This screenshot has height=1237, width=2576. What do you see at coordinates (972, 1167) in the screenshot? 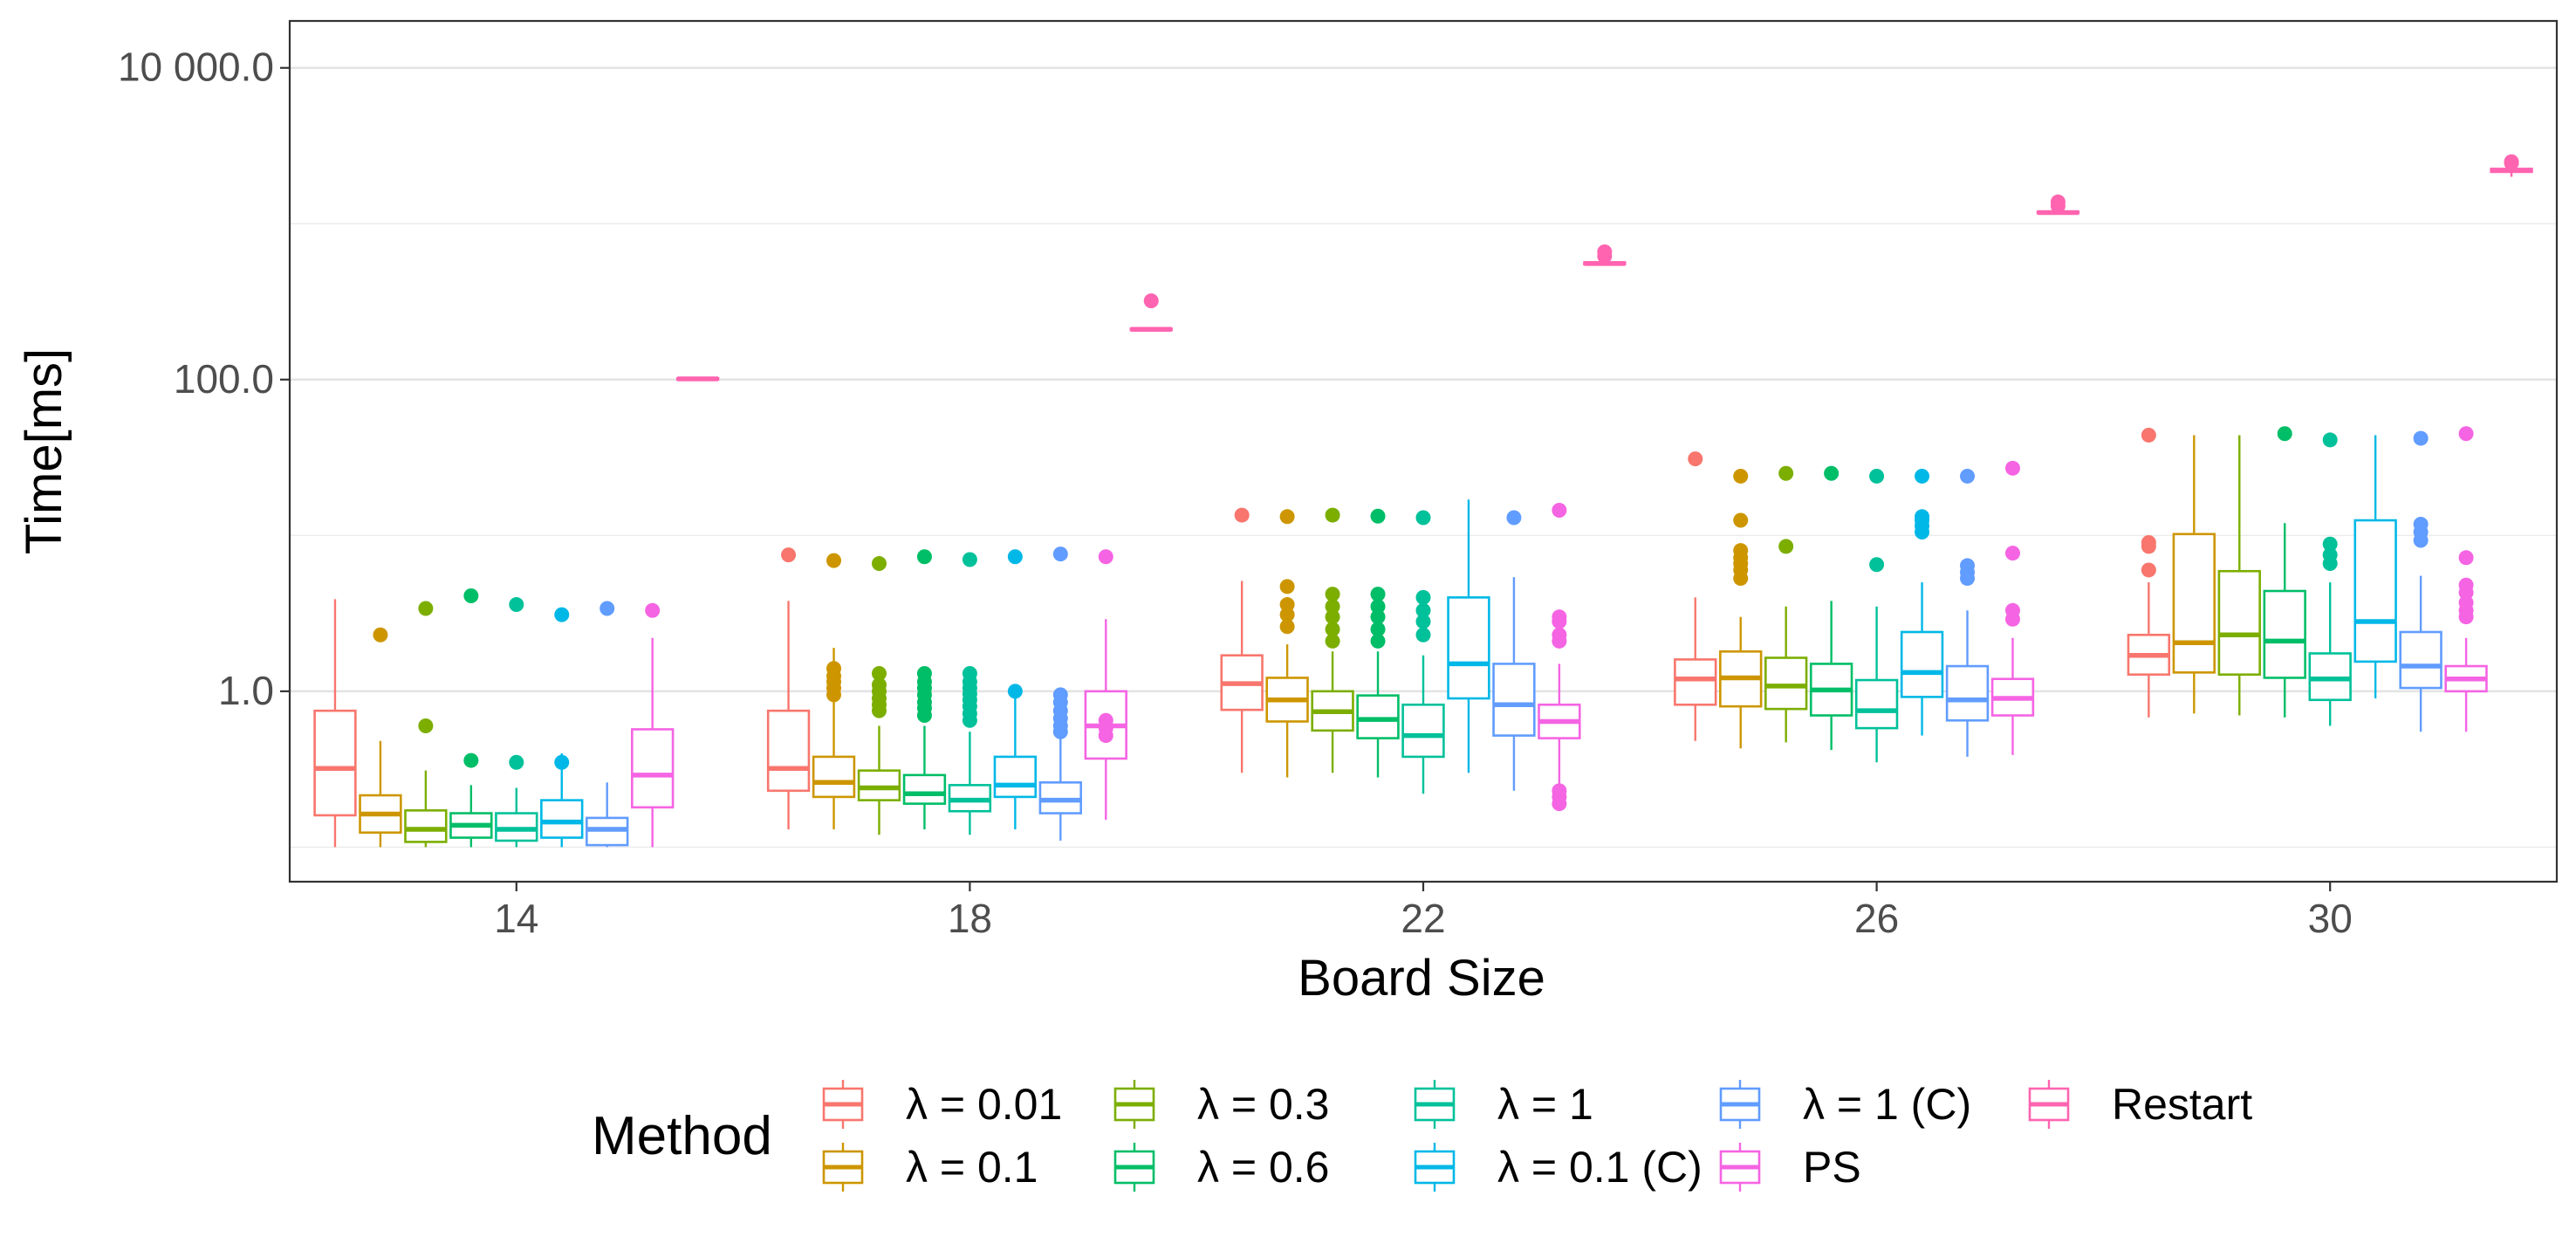
I see `legend-label: λ = 0.1` at bounding box center [972, 1167].